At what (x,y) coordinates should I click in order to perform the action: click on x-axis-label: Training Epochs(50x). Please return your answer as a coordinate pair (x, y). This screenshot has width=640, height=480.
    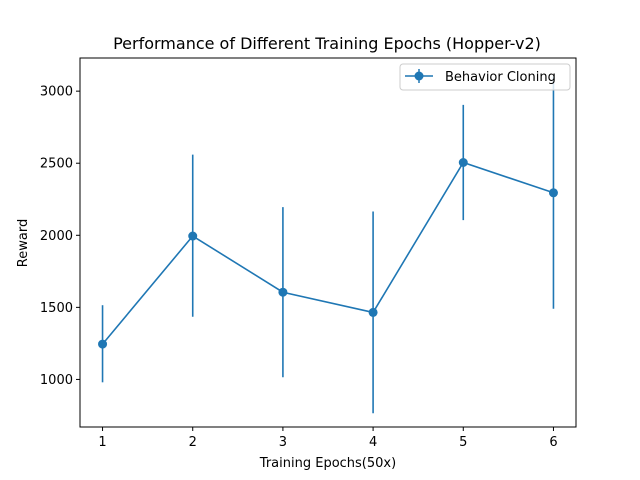
    Looking at the image, I should click on (327, 463).